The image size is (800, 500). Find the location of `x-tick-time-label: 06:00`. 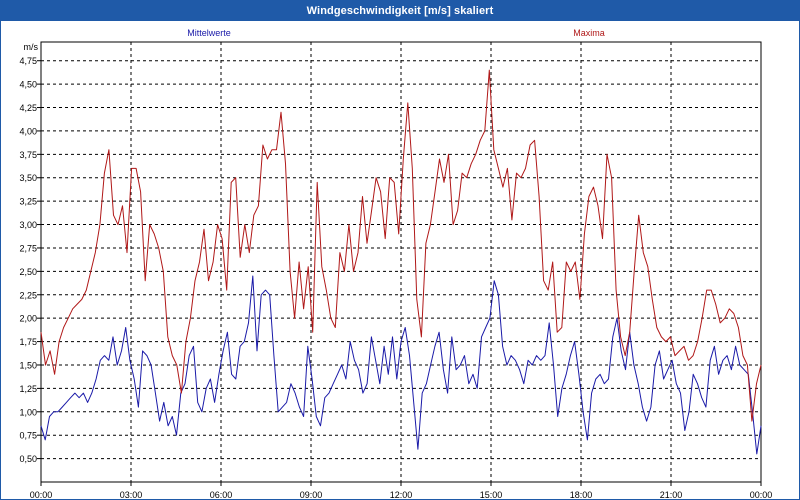

x-tick-time-label: 06:00 is located at coordinates (221, 494).